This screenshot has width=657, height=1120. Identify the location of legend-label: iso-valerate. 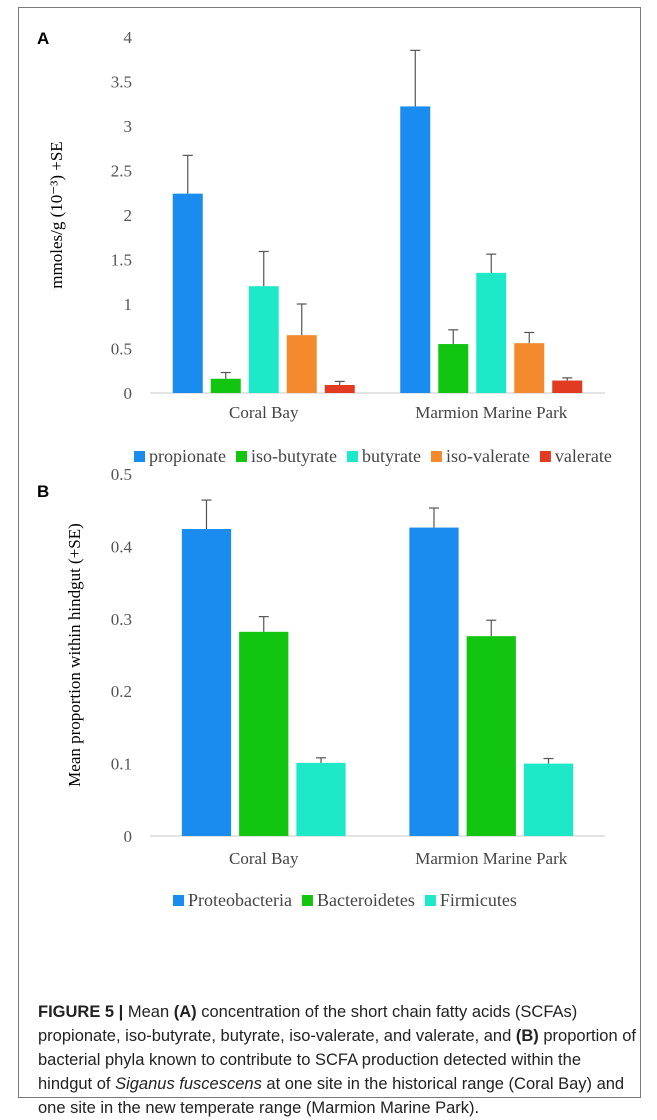
(488, 456).